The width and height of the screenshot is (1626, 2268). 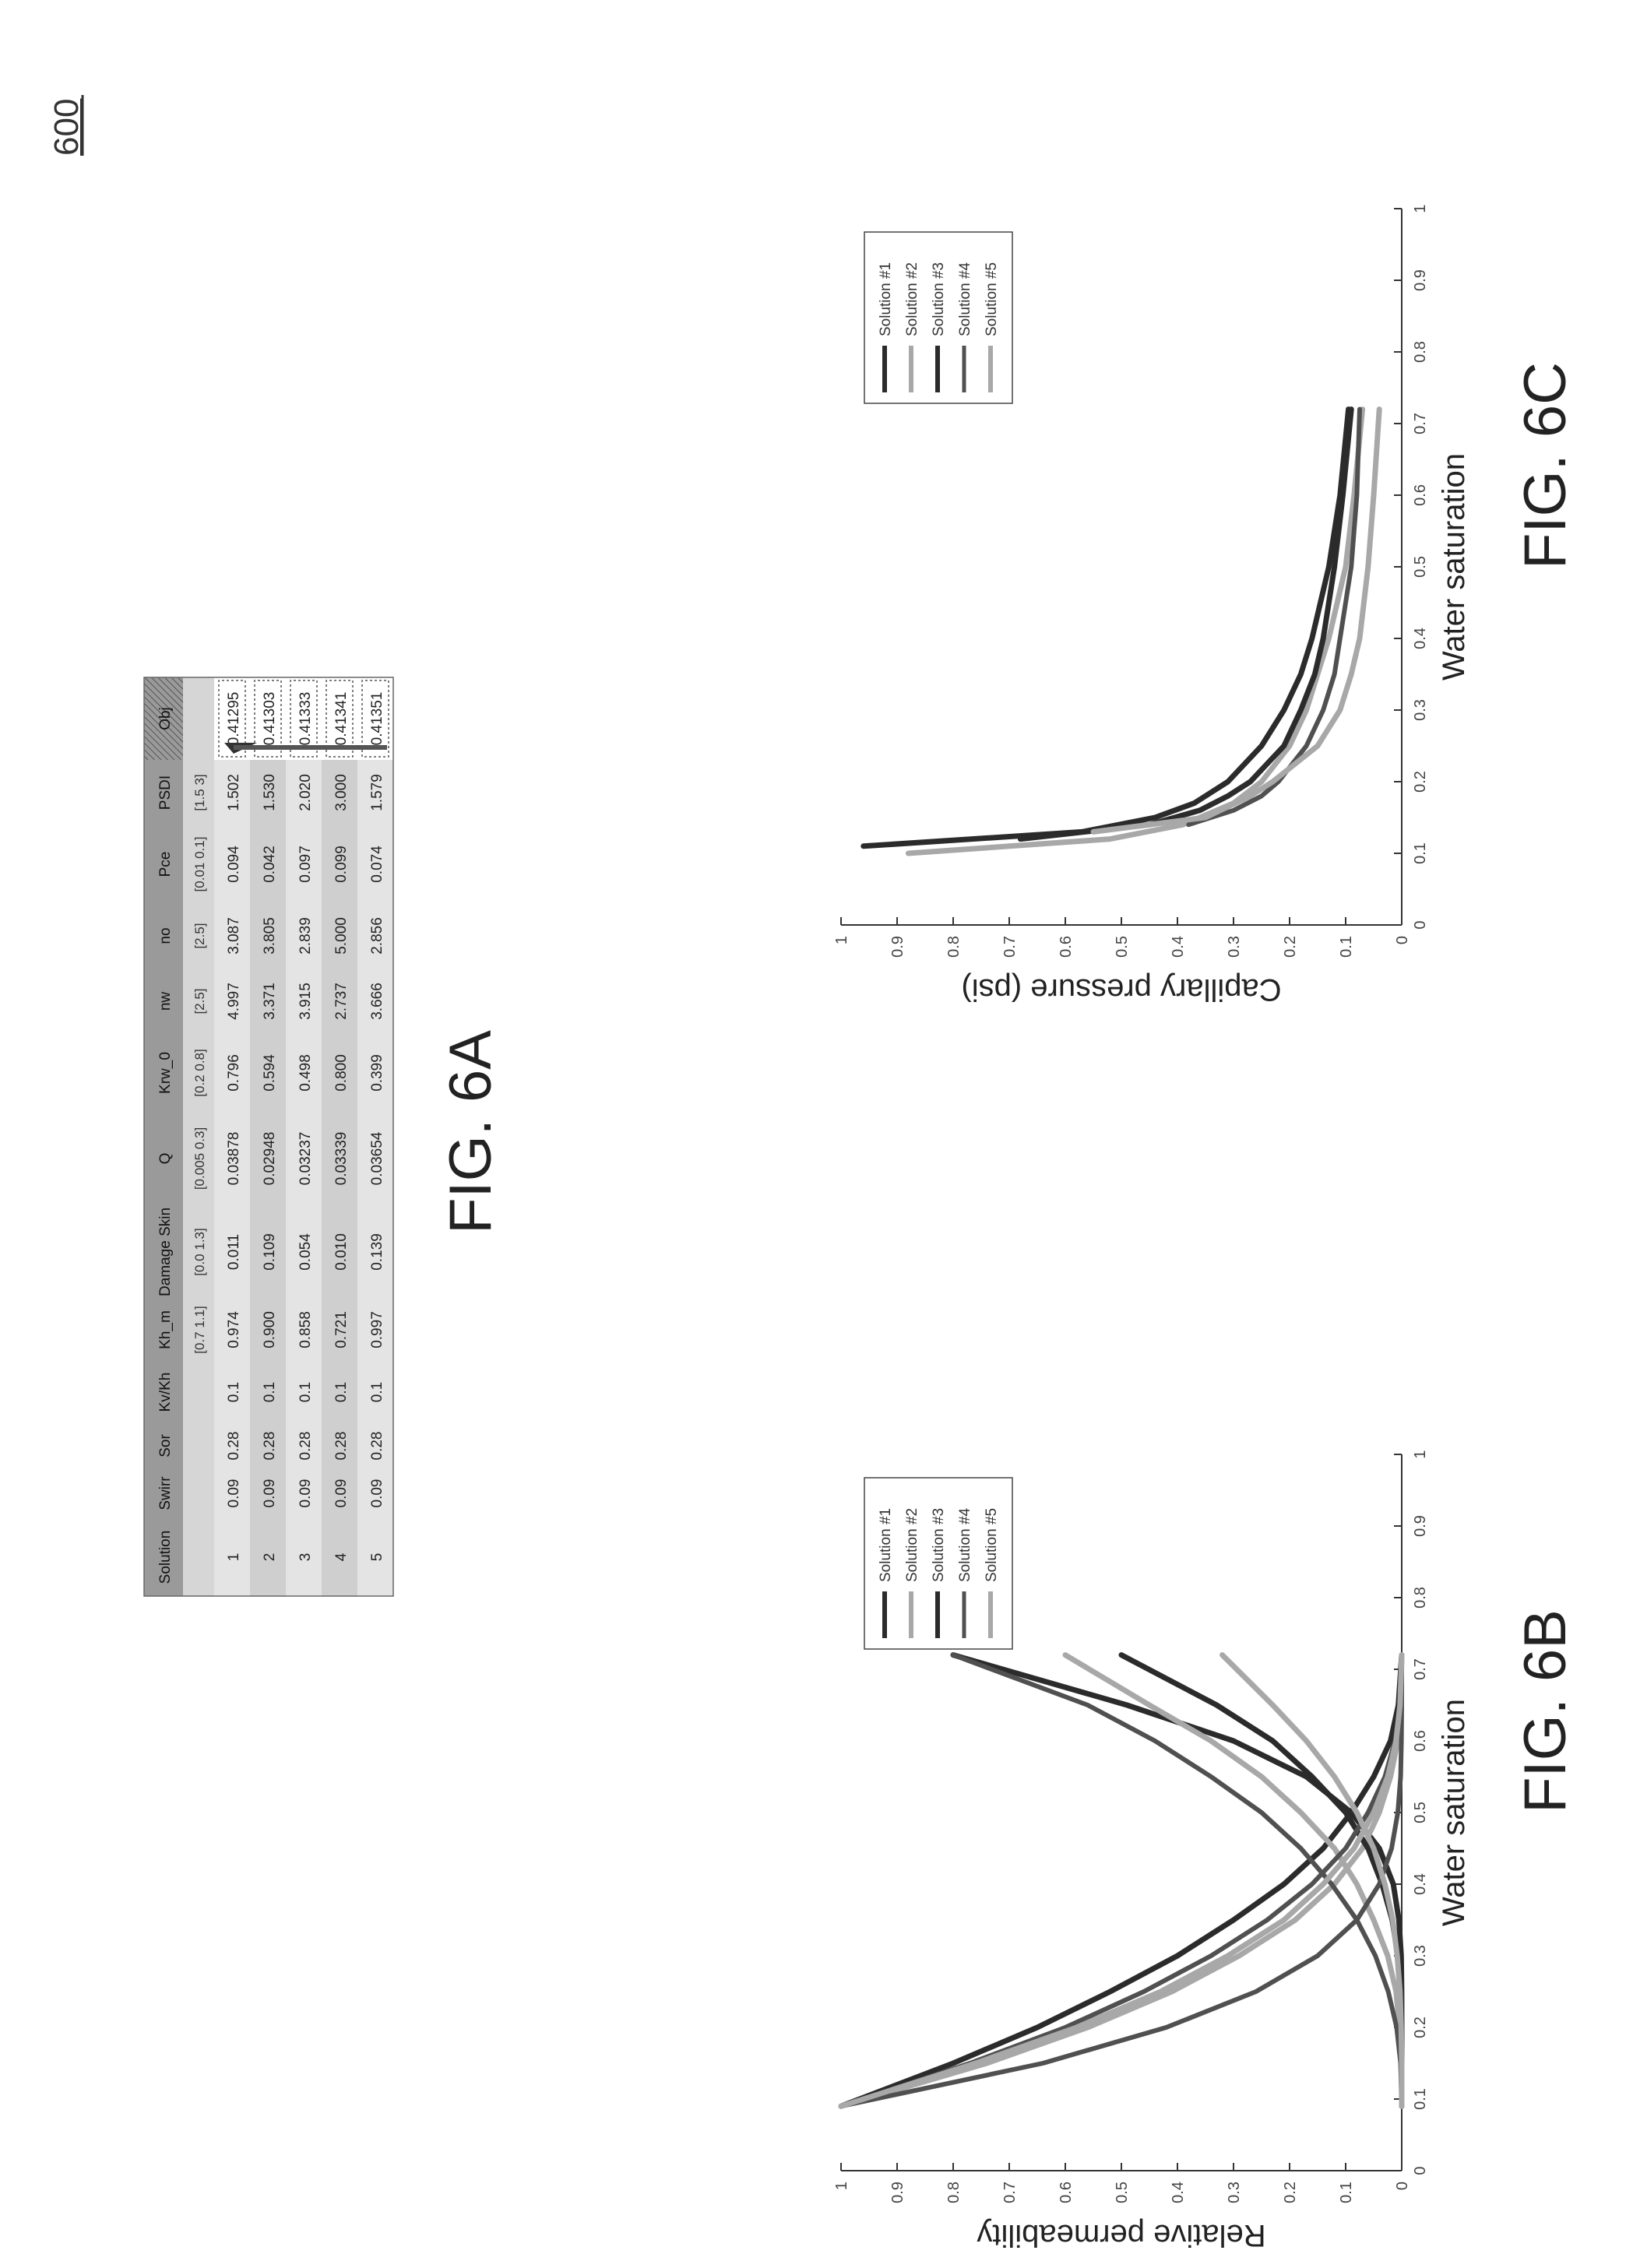 What do you see at coordinates (1420, 853) in the screenshot?
I see `x-tick-label: 0.1` at bounding box center [1420, 853].